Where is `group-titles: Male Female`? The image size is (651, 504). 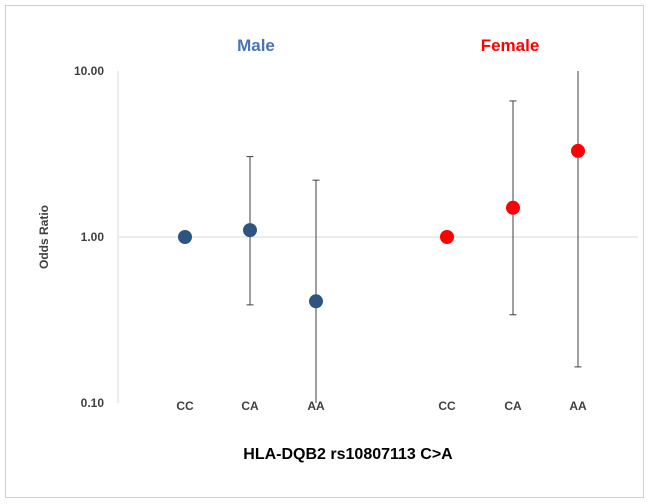
group-titles: Male Female is located at coordinates (388, 45).